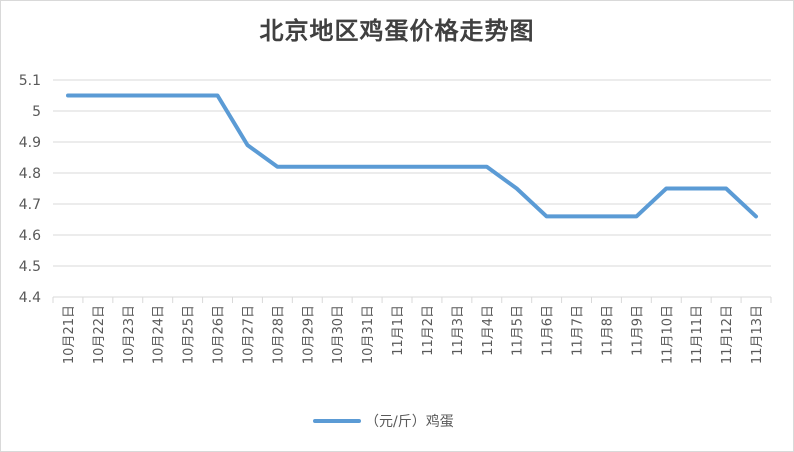 This screenshot has width=794, height=452. I want to click on legend-label: （元/斤）鸡蛋, so click(409, 421).